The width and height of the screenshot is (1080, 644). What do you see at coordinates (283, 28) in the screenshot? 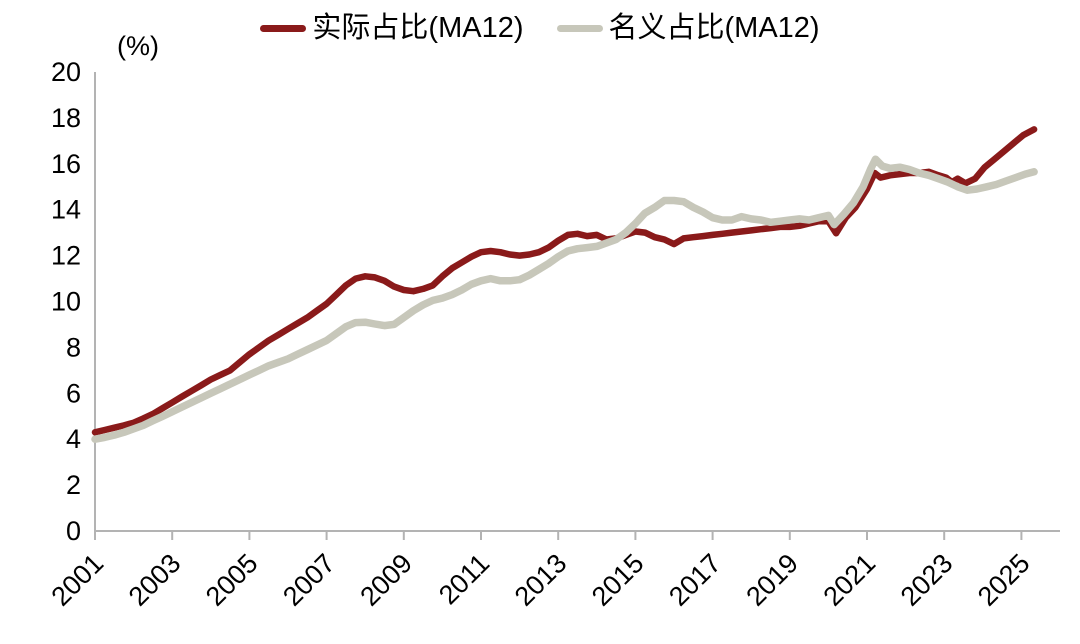
I see `legend-line-swatch-actual` at bounding box center [283, 28].